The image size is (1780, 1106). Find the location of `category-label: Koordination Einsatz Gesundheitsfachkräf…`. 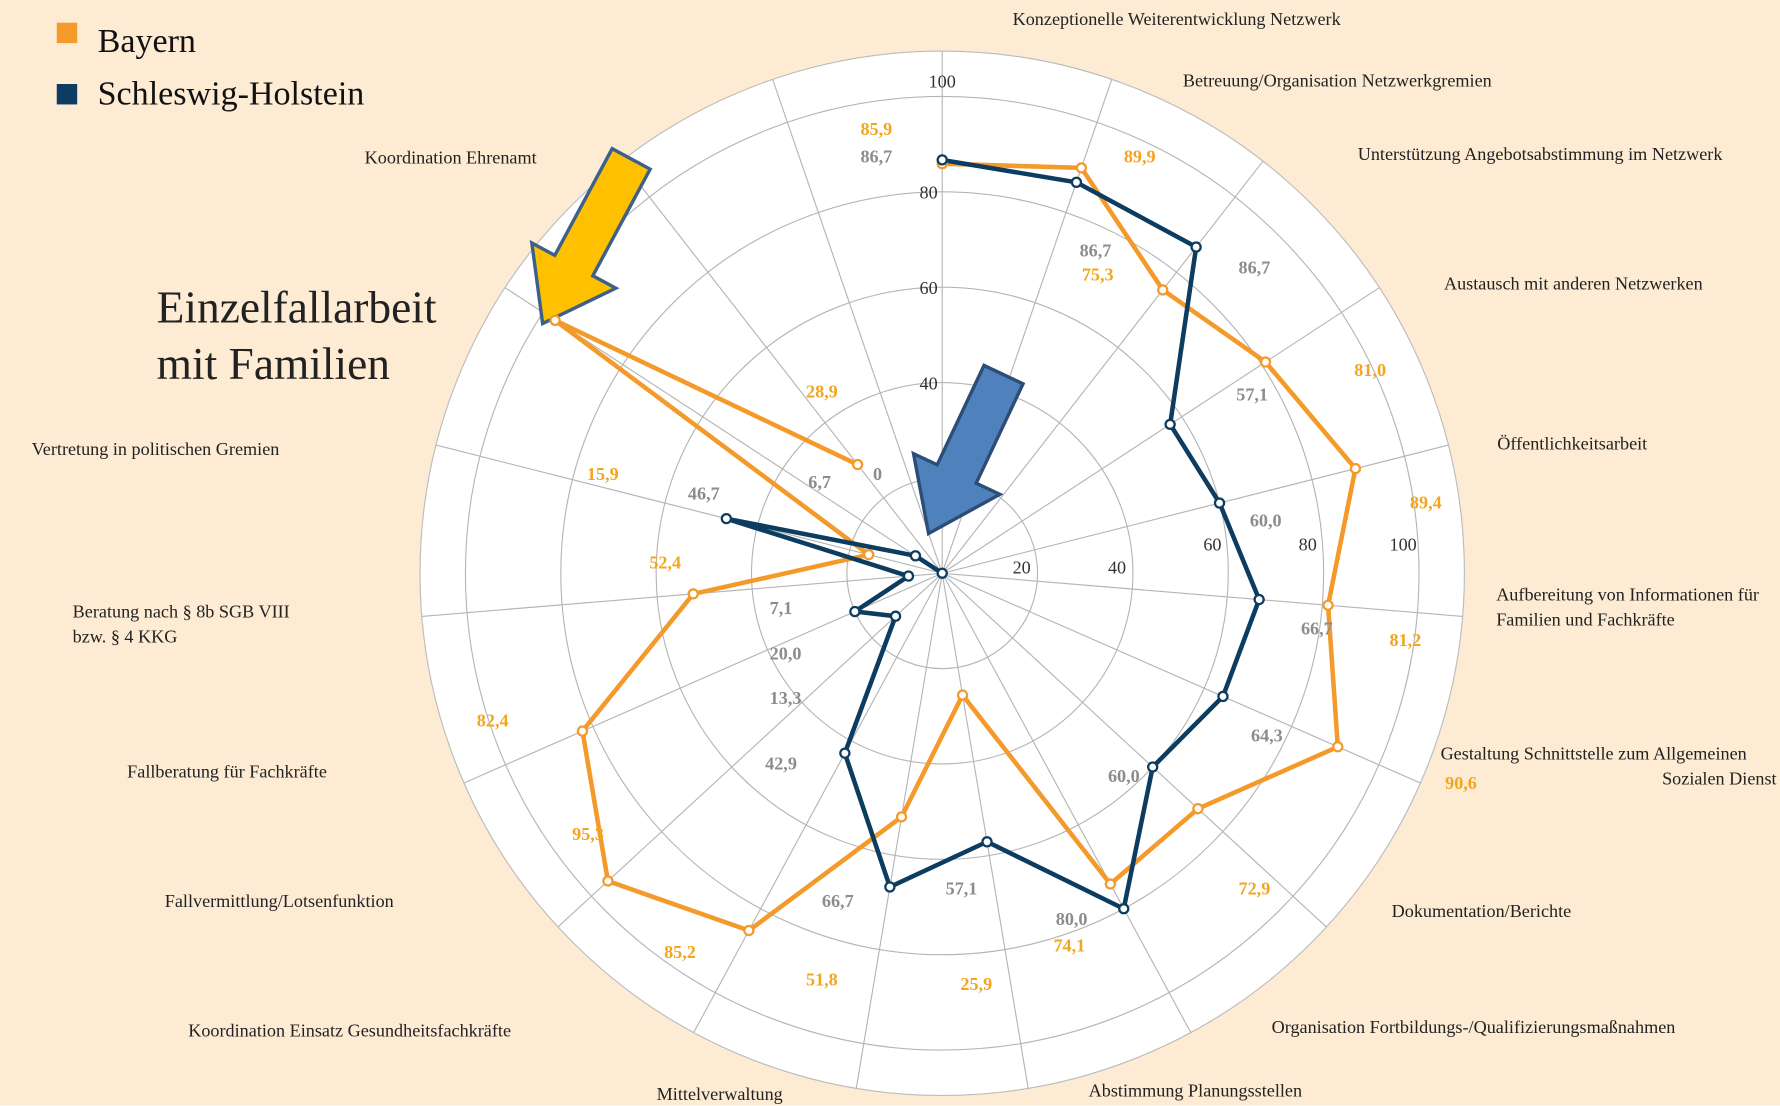

category-label: Koordination Einsatz Gesundheitsfachkräf… is located at coordinates (350, 1031).